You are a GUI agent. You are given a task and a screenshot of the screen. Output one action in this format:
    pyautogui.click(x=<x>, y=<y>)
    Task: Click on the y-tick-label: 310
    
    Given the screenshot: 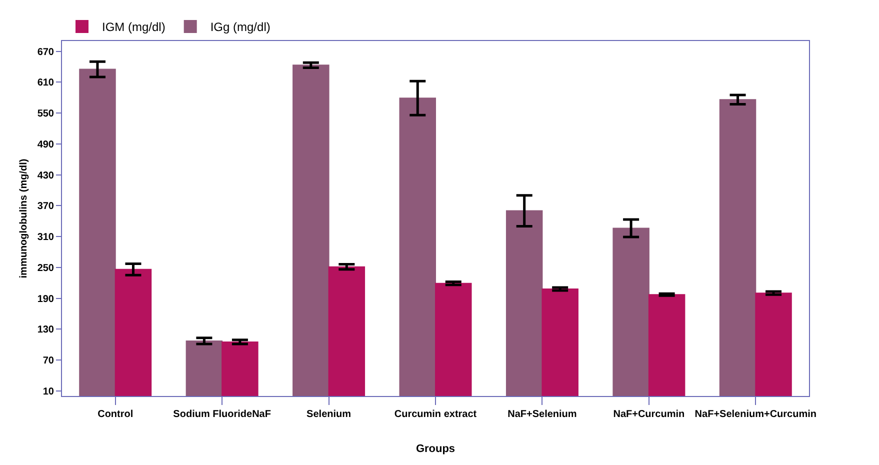 What is the action you would take?
    pyautogui.click(x=45, y=238)
    